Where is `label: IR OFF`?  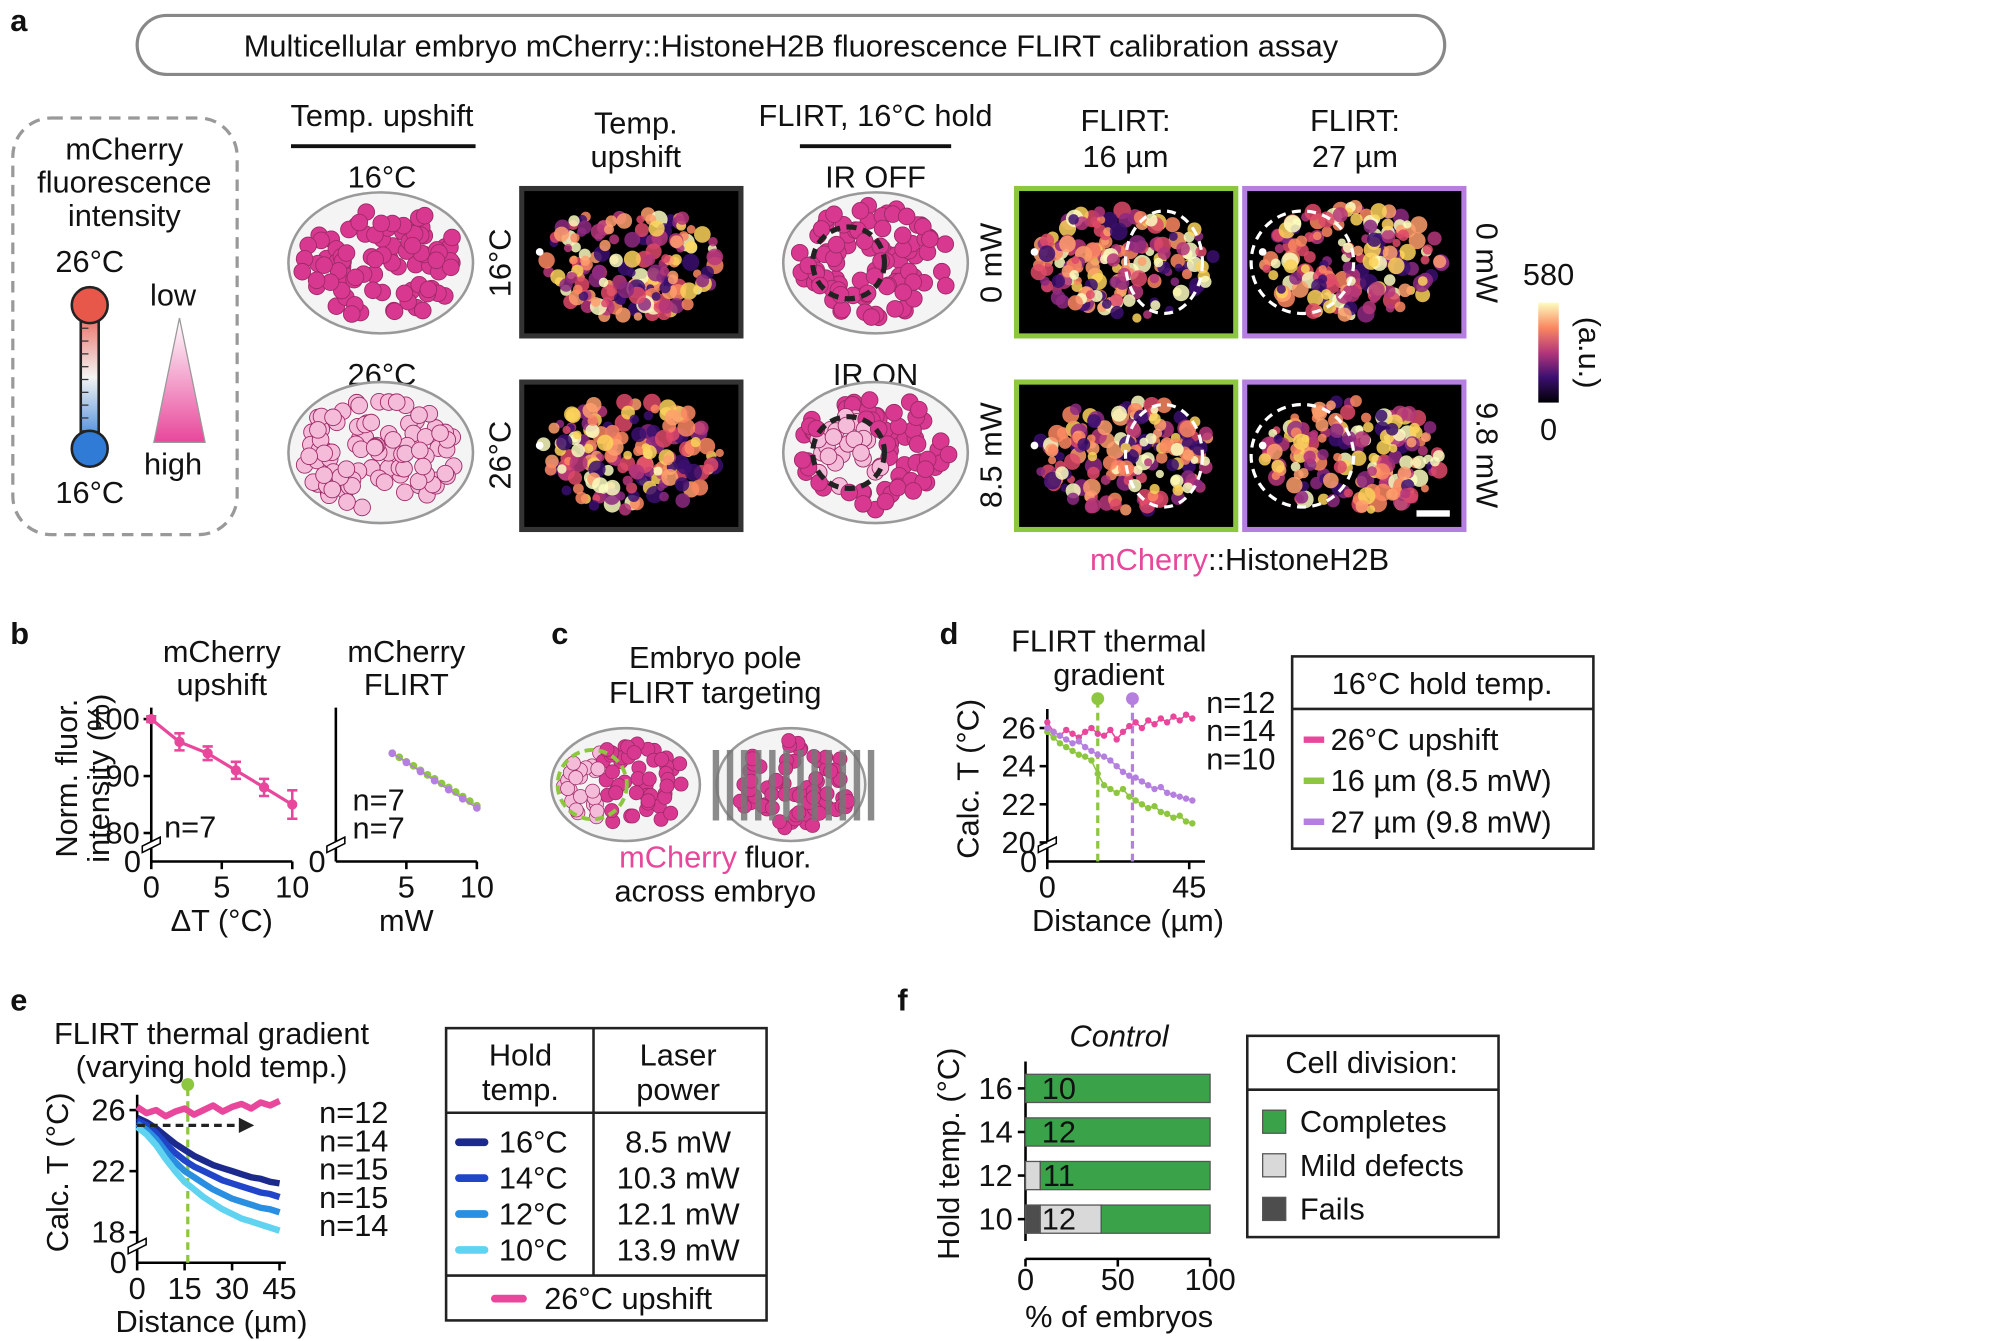
label: IR OFF is located at coordinates (875, 176).